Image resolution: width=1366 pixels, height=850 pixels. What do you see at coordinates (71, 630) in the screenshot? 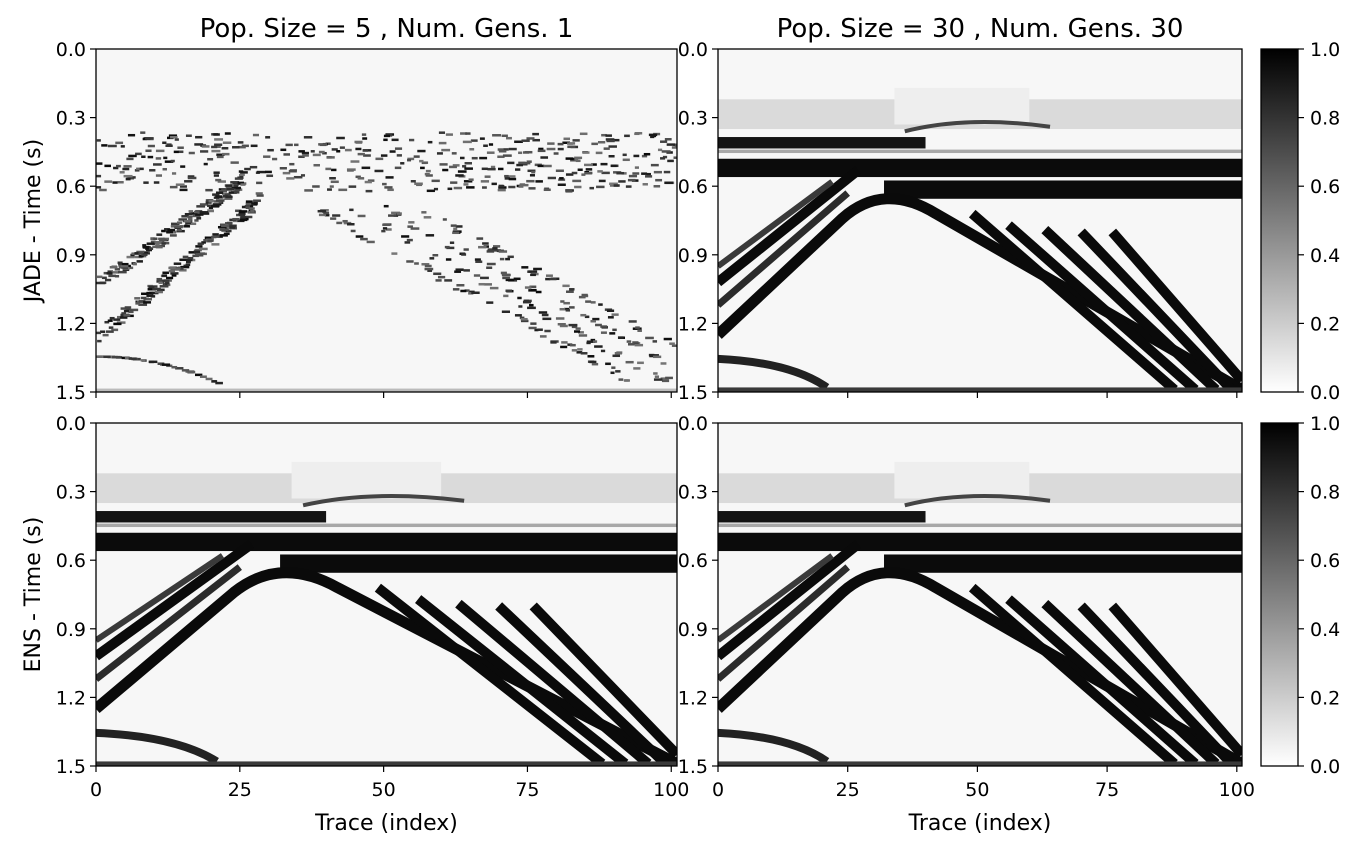
I see `y-tick-label: 0.9` at bounding box center [71, 630].